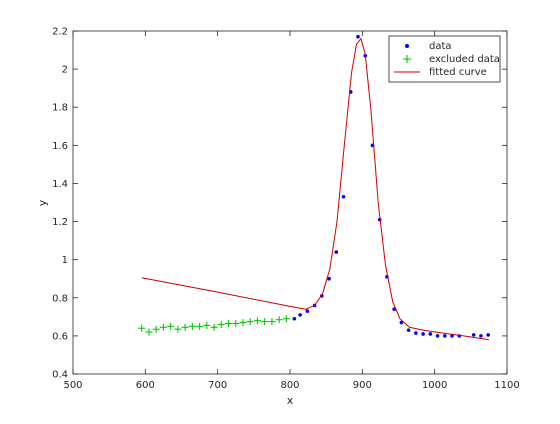 The image size is (560, 424). I want to click on y-tick-label: 1.2, so click(60, 222).